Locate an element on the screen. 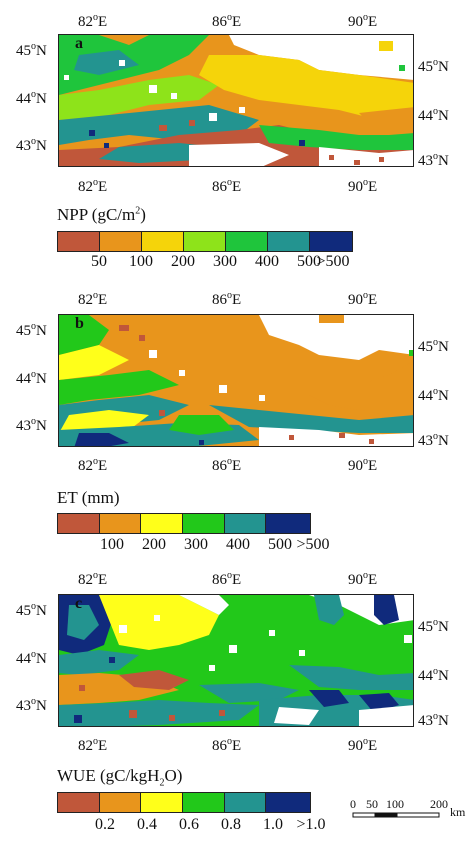 Image resolution: width=474 pixels, height=843 pixels. scale-unit: km is located at coordinates (458, 812).